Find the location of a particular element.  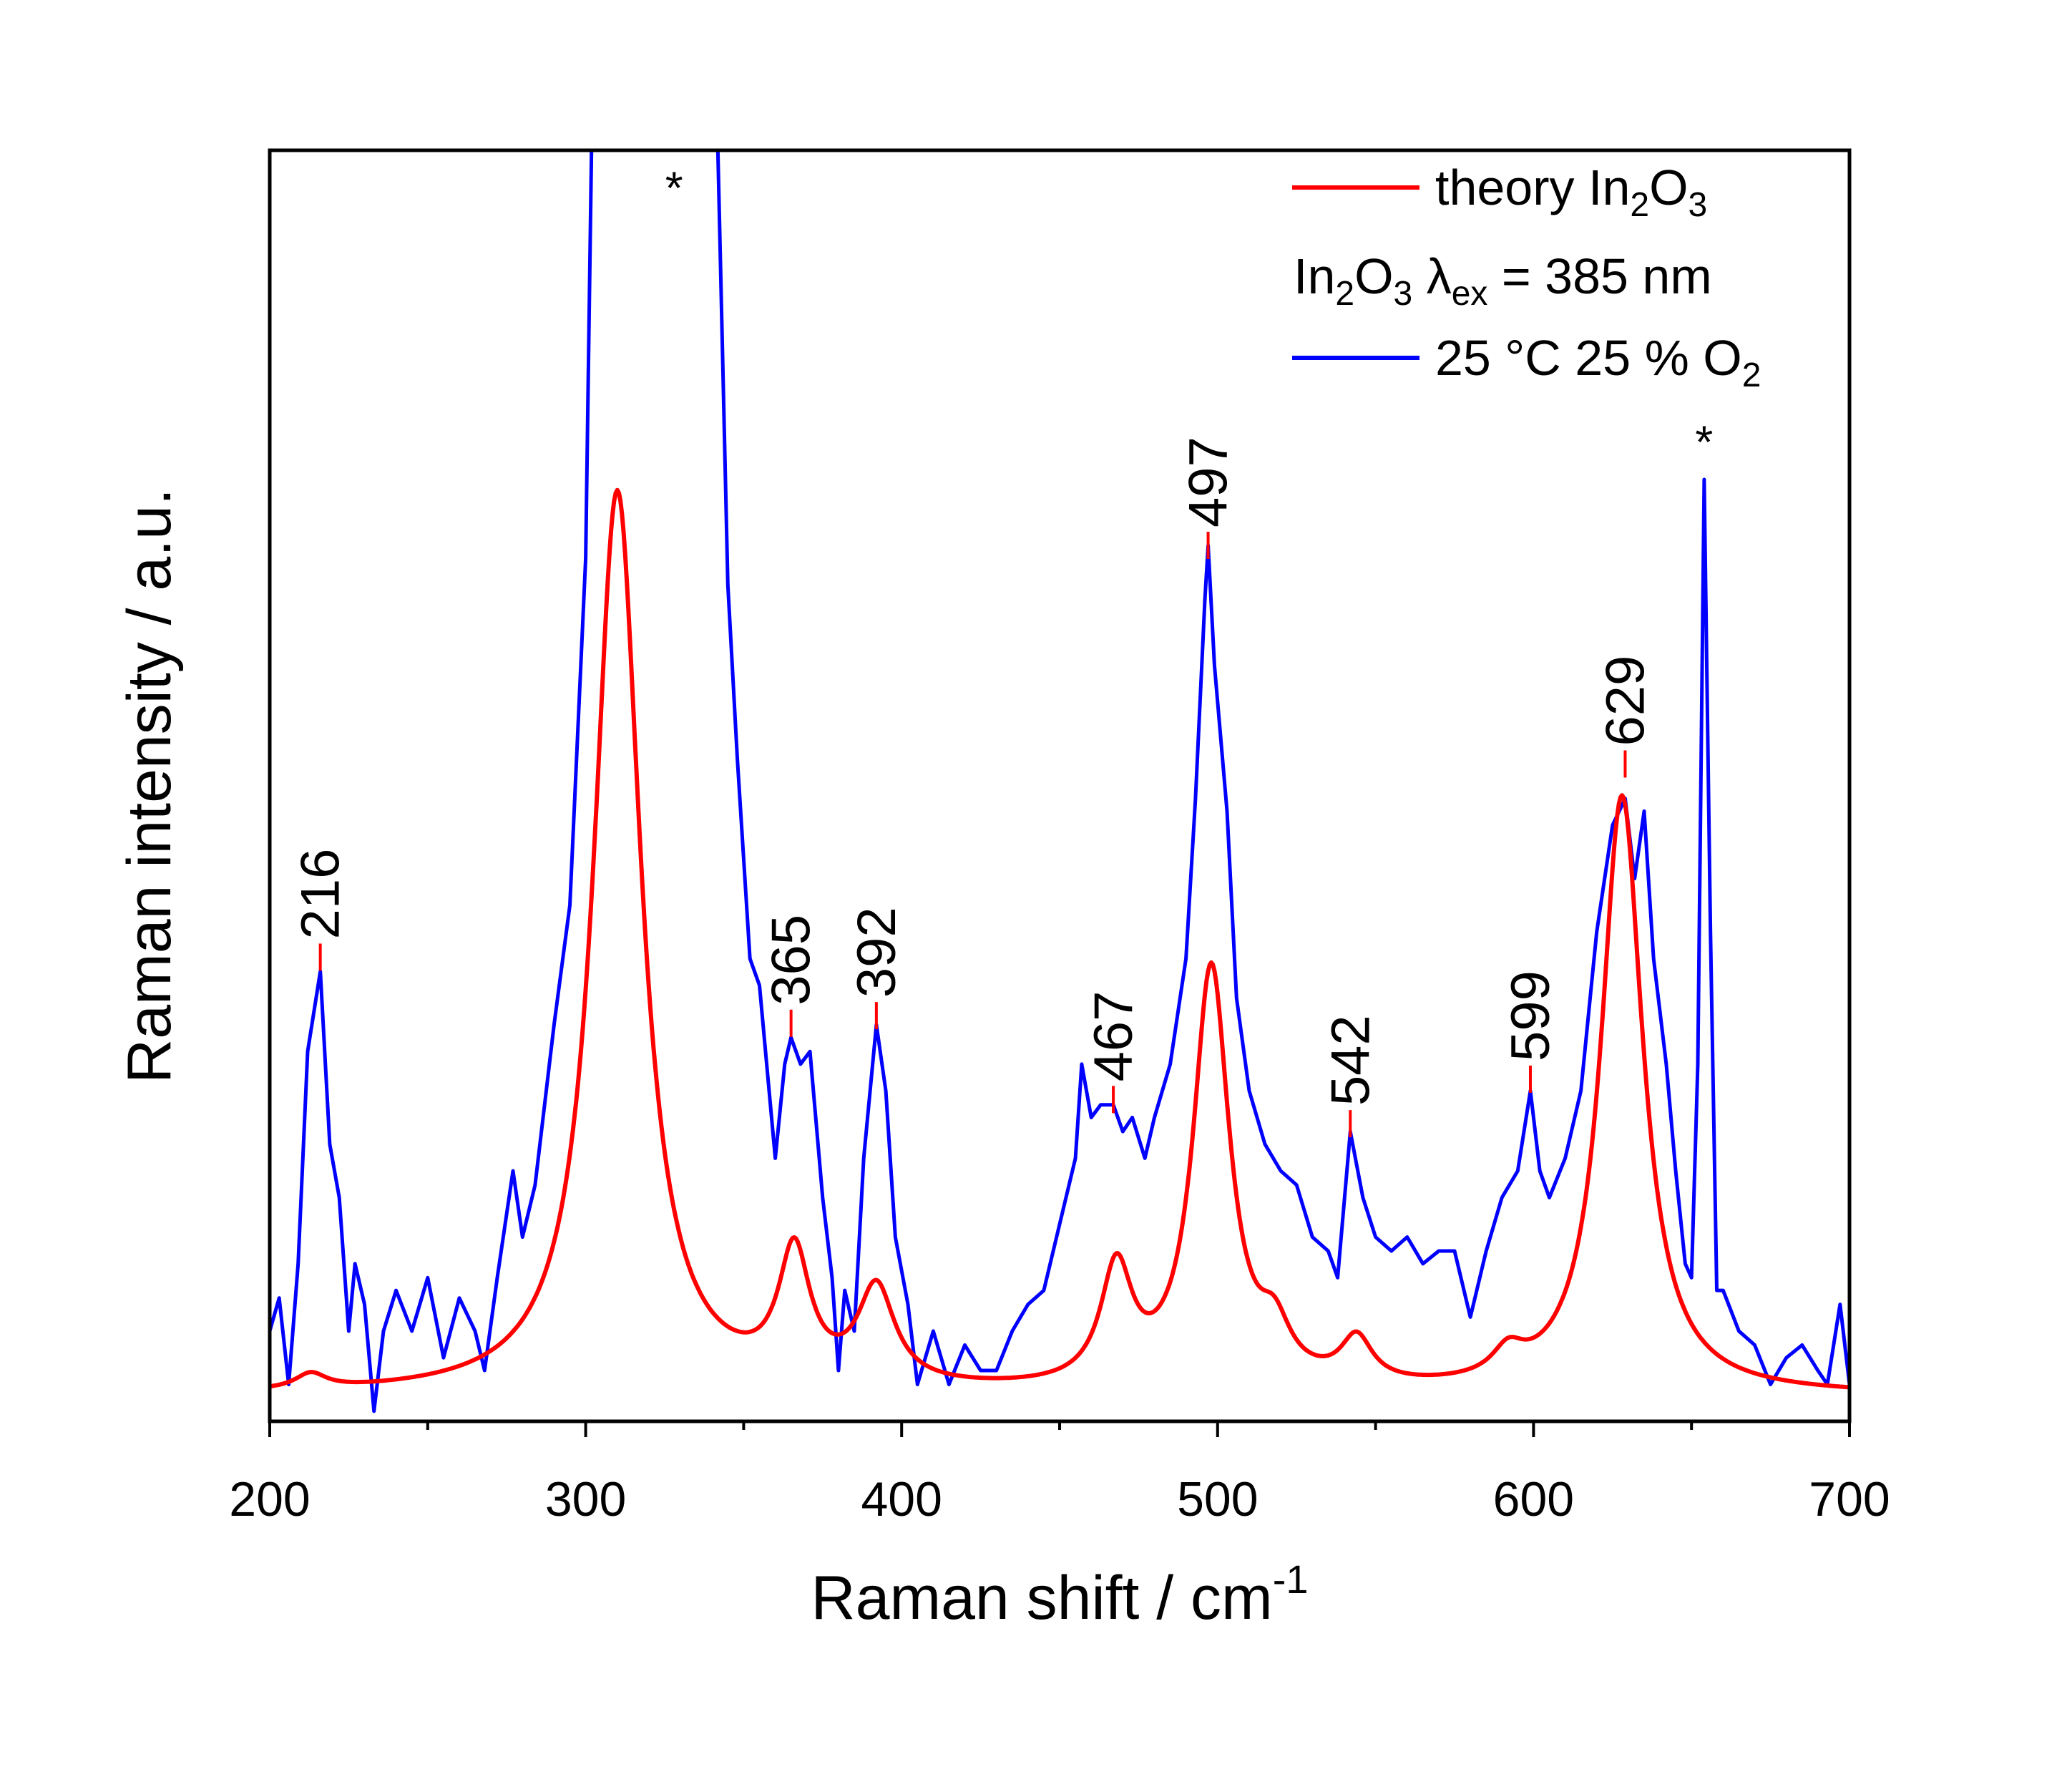

legend-text-part: = 385 nm is located at coordinates (1599, 276).